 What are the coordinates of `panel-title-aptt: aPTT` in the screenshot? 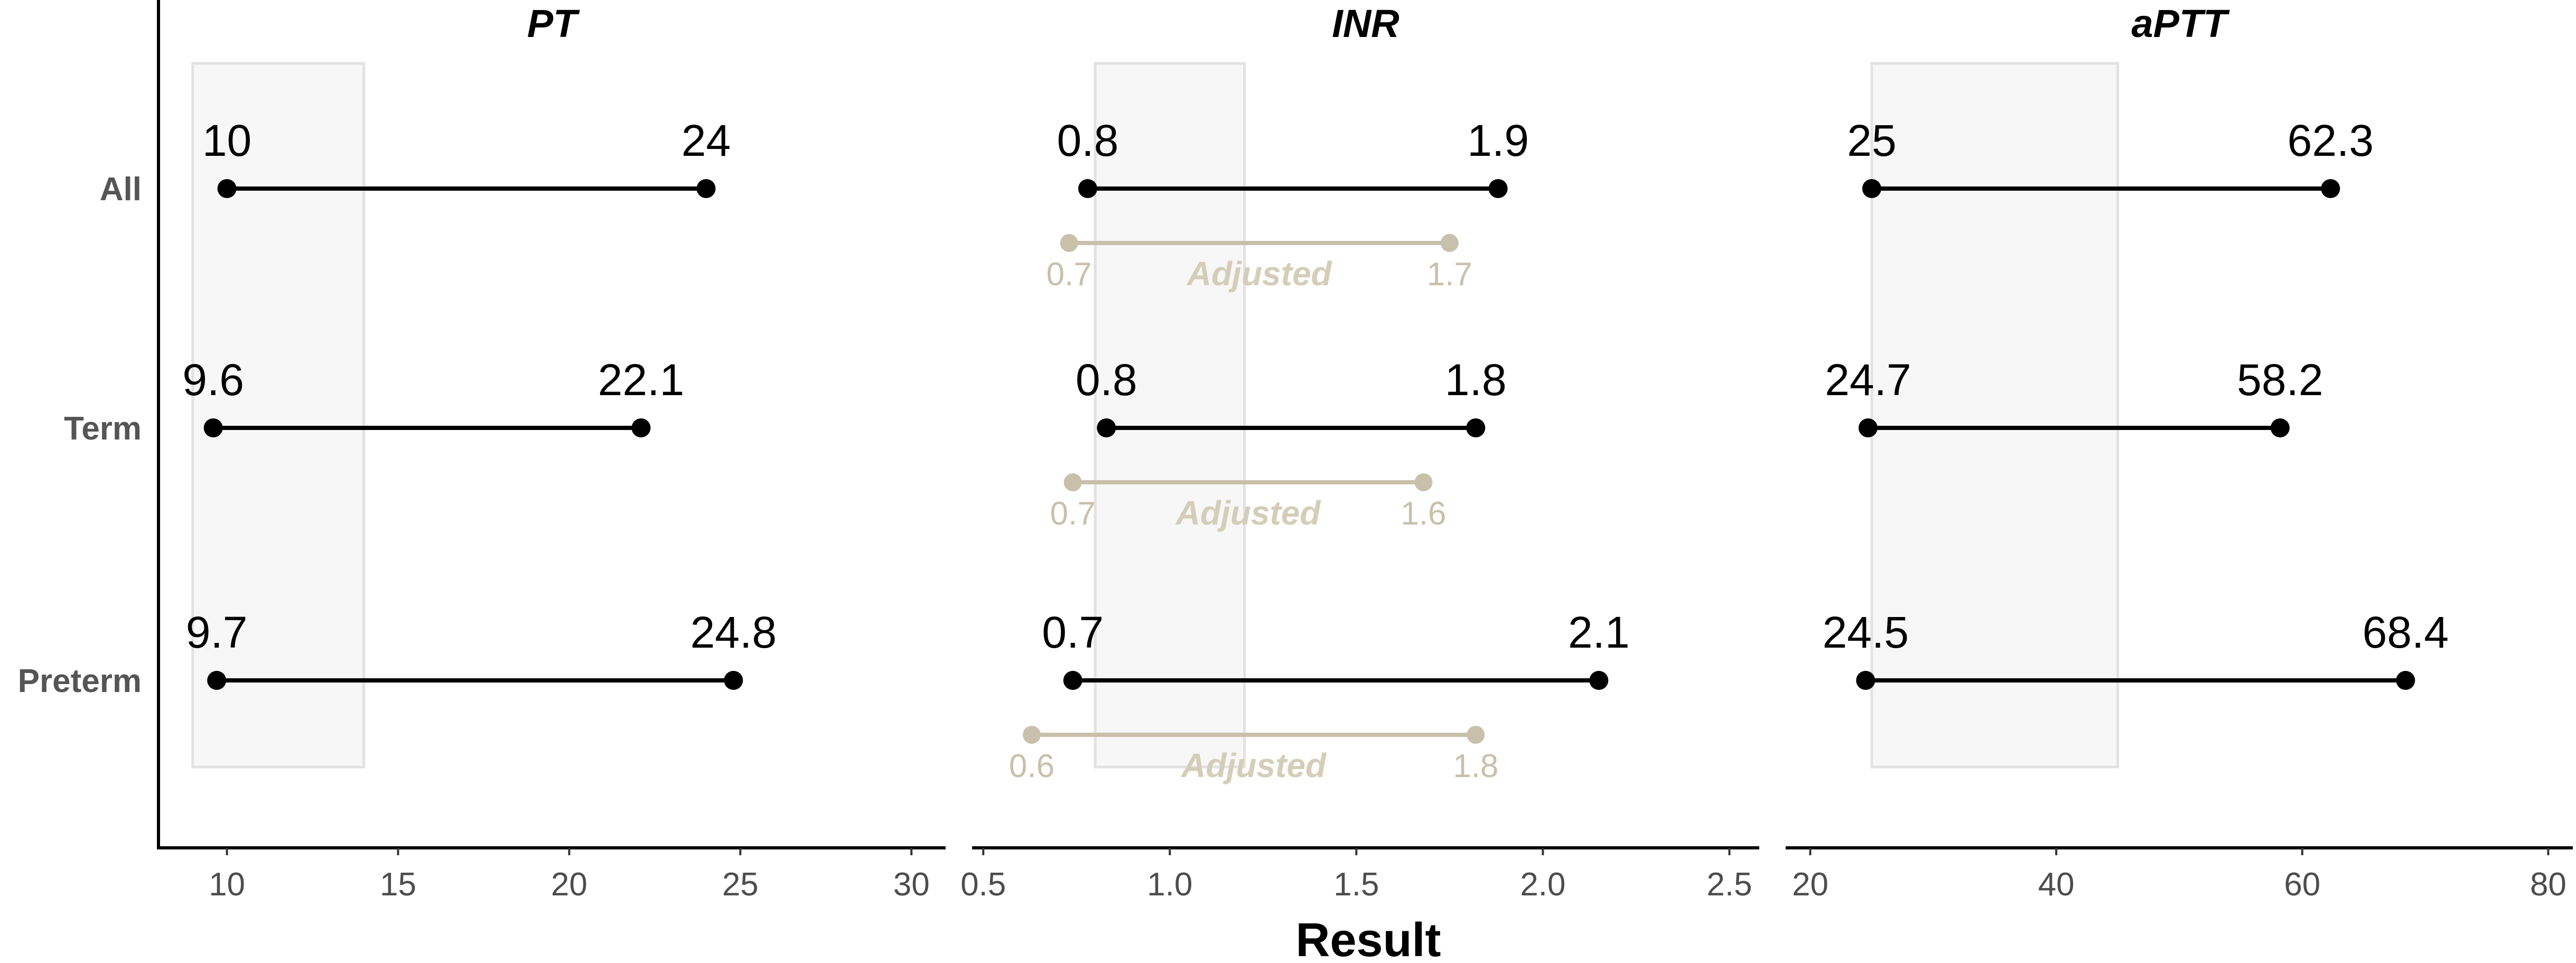 It's located at (2181, 24).